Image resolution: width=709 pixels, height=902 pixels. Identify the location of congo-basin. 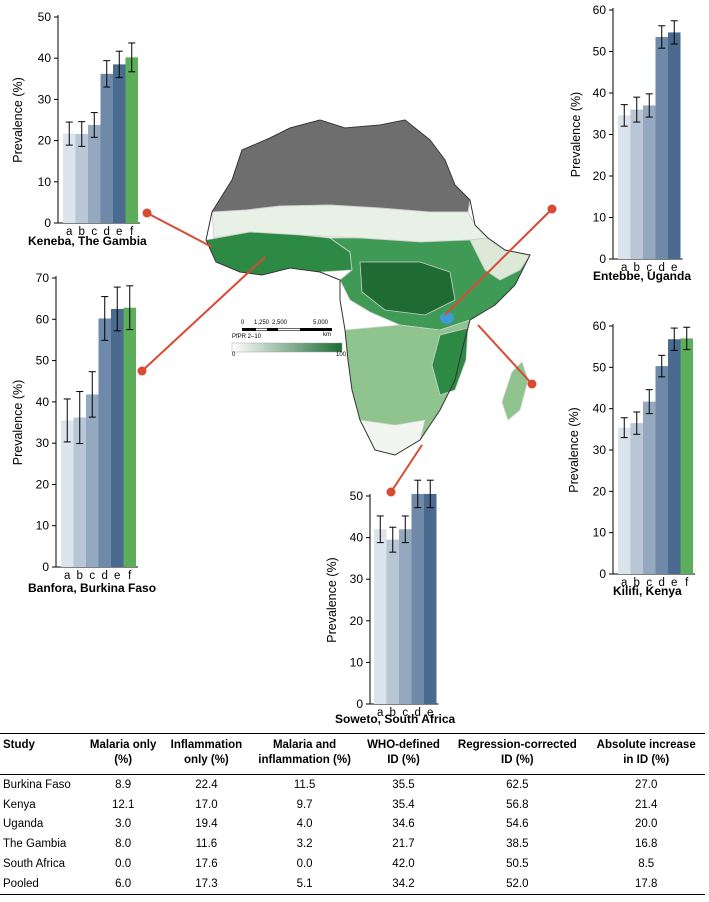
(407, 288).